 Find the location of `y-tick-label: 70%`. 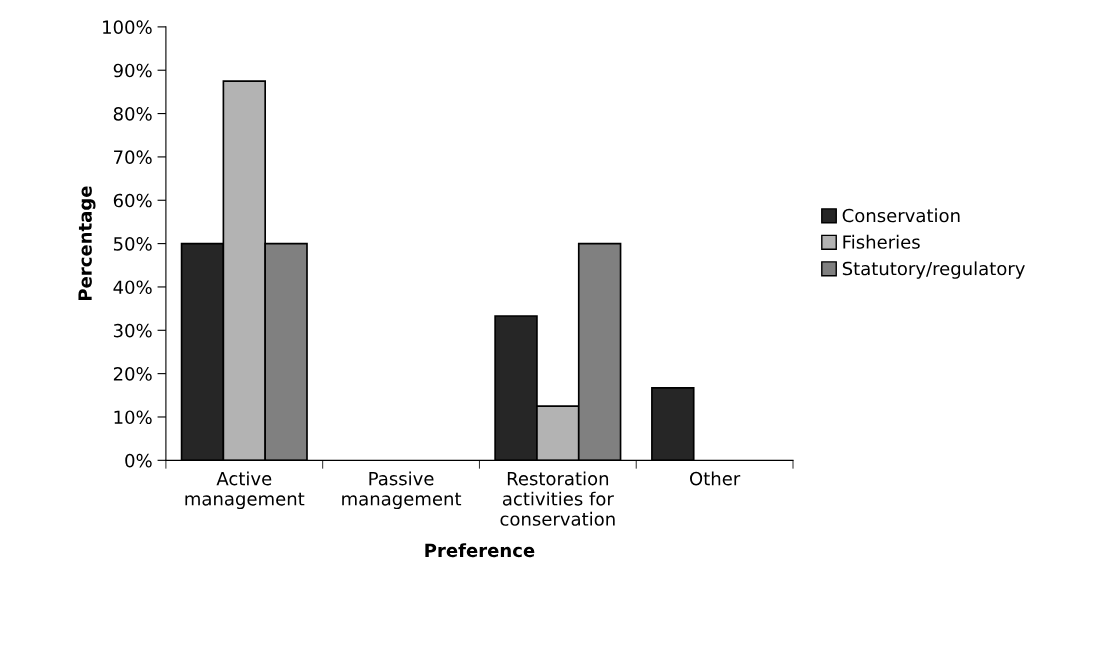

y-tick-label: 70% is located at coordinates (133, 157).